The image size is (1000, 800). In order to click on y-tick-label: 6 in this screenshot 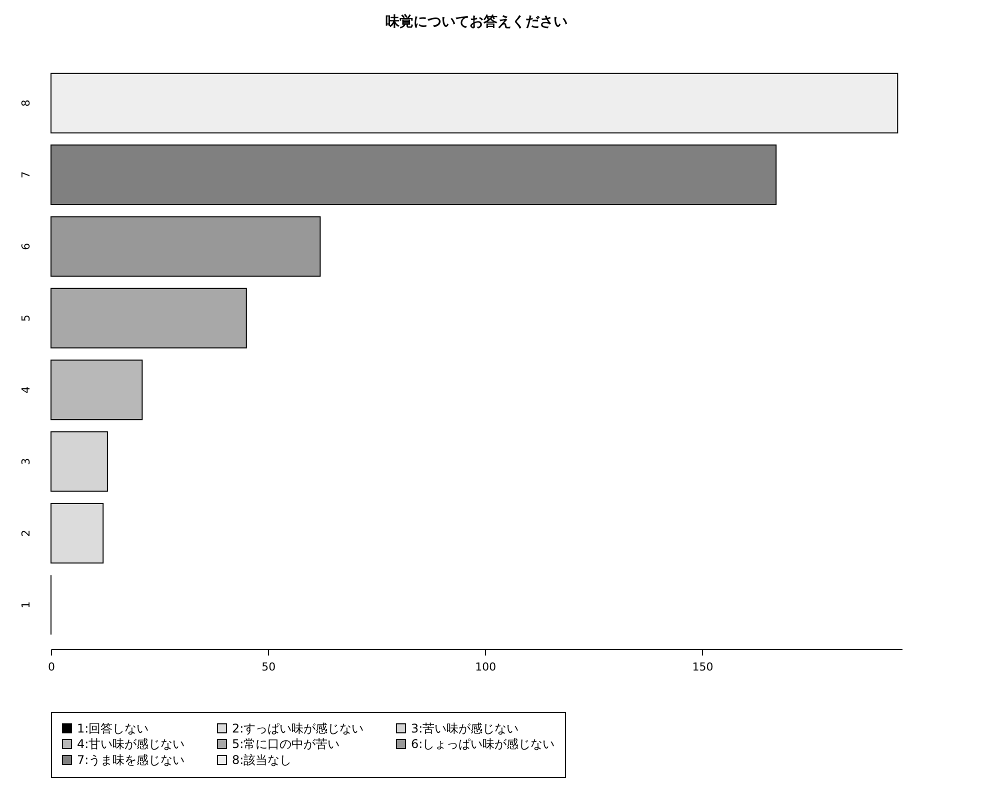, I will do `click(26, 246)`.